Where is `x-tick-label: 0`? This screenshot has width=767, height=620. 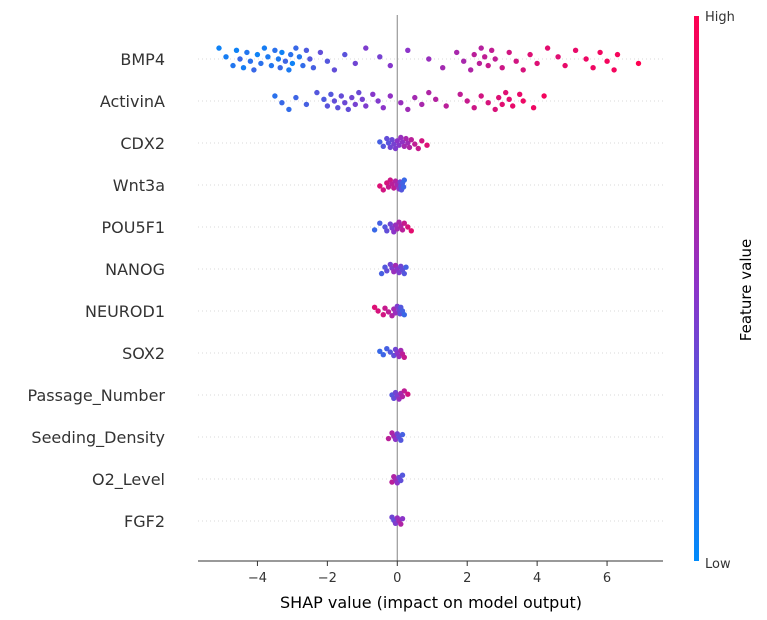 x-tick-label: 0 is located at coordinates (397, 578).